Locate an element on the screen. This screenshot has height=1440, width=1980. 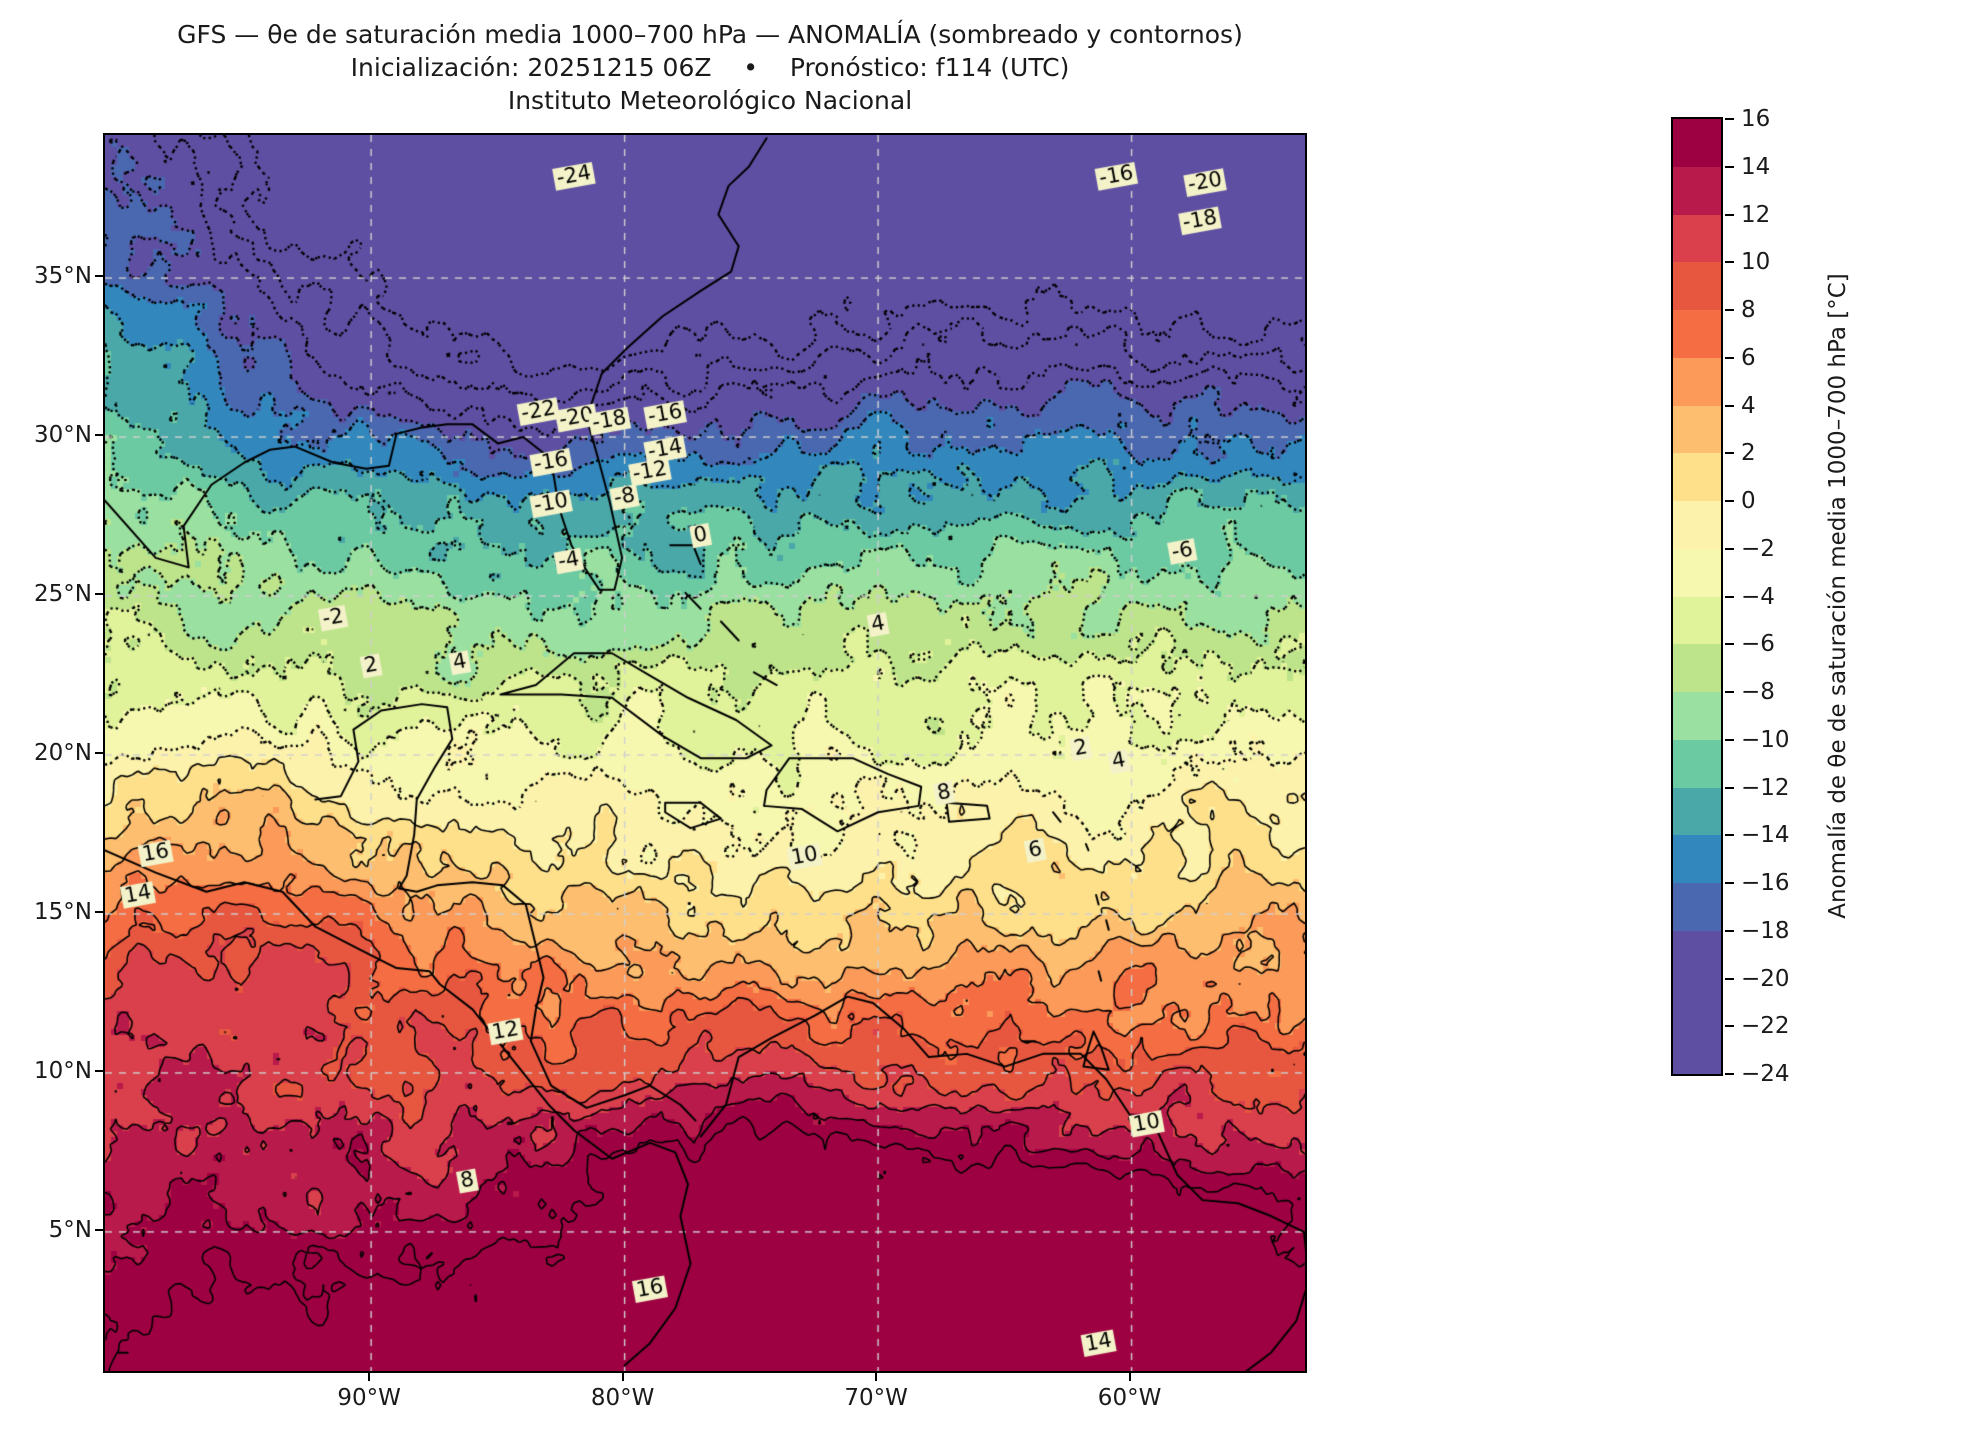
colorbar-tick-label: −4 is located at coordinates (1758, 596).